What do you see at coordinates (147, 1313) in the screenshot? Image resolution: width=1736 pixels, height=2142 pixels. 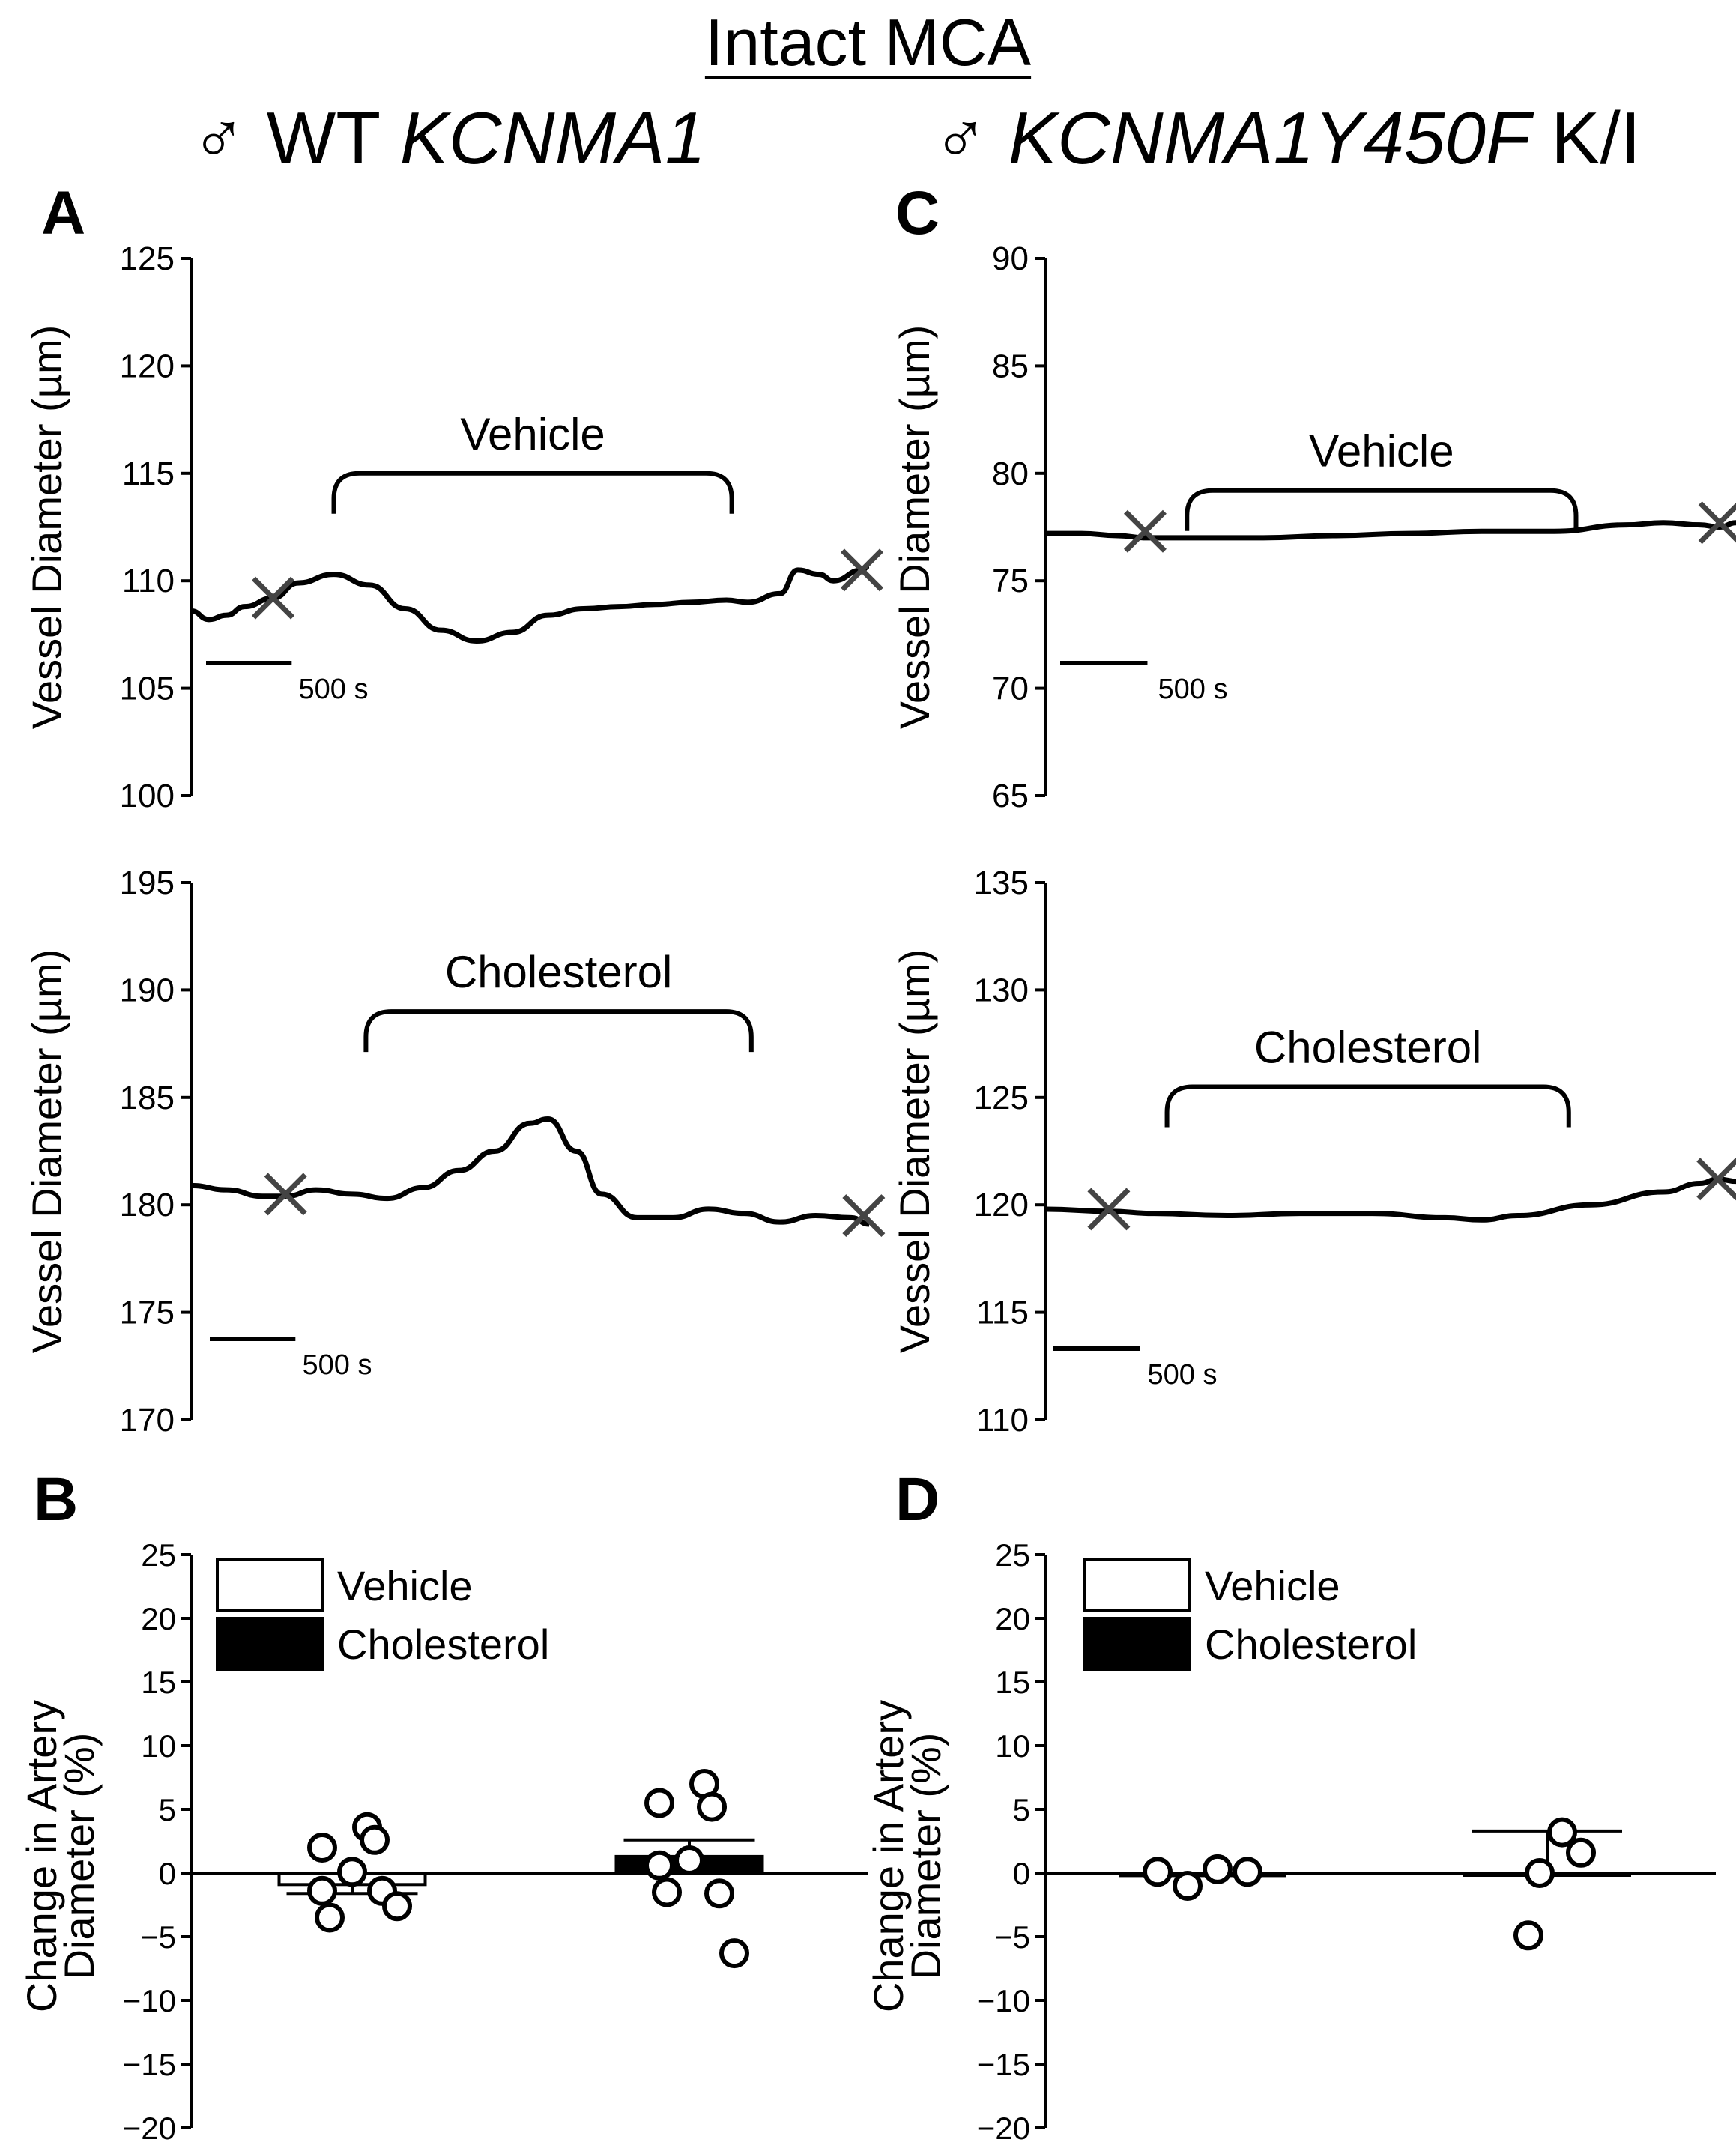 I see `y-tick-label: 175` at bounding box center [147, 1313].